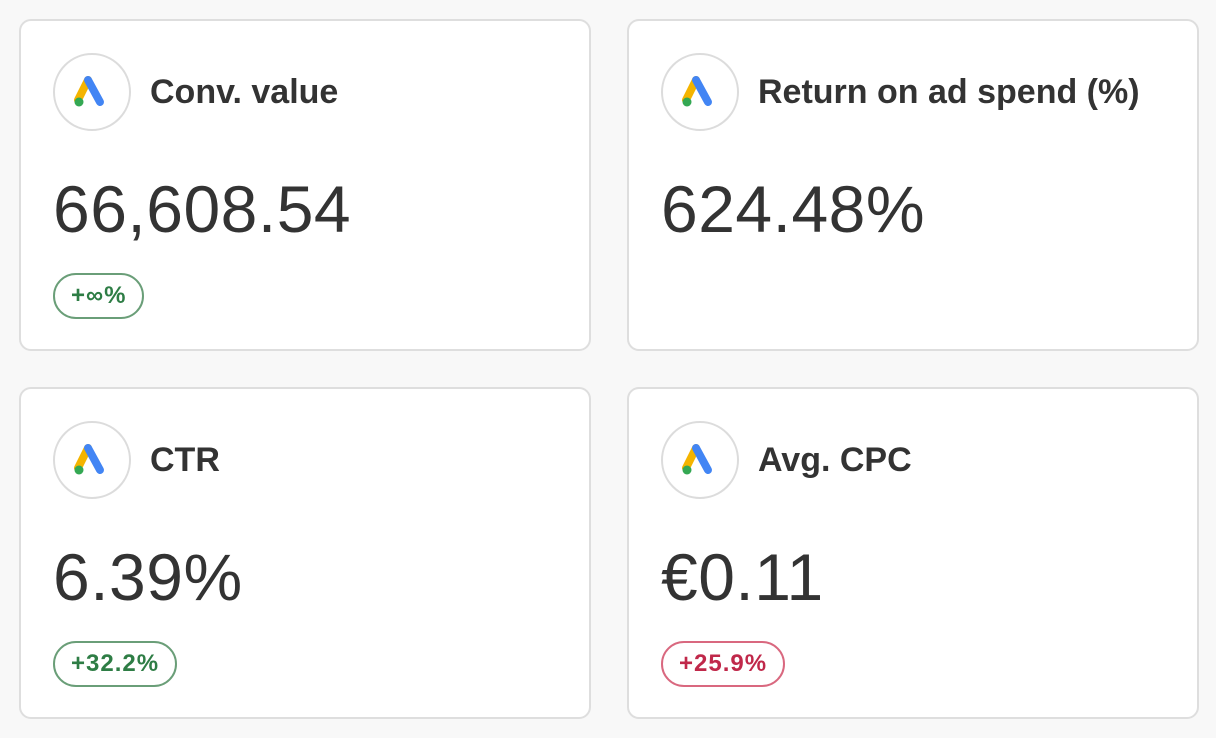 Image resolution: width=1216 pixels, height=738 pixels. Describe the element at coordinates (723, 664) in the screenshot. I see `change-badge: +25.9%` at that location.